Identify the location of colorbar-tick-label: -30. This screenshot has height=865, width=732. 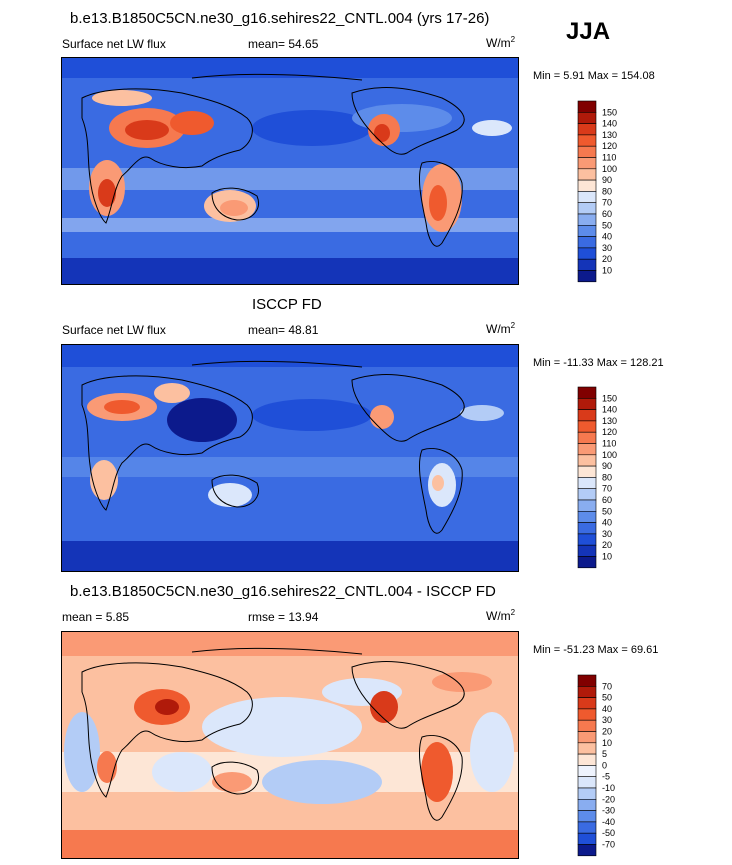
(608, 811).